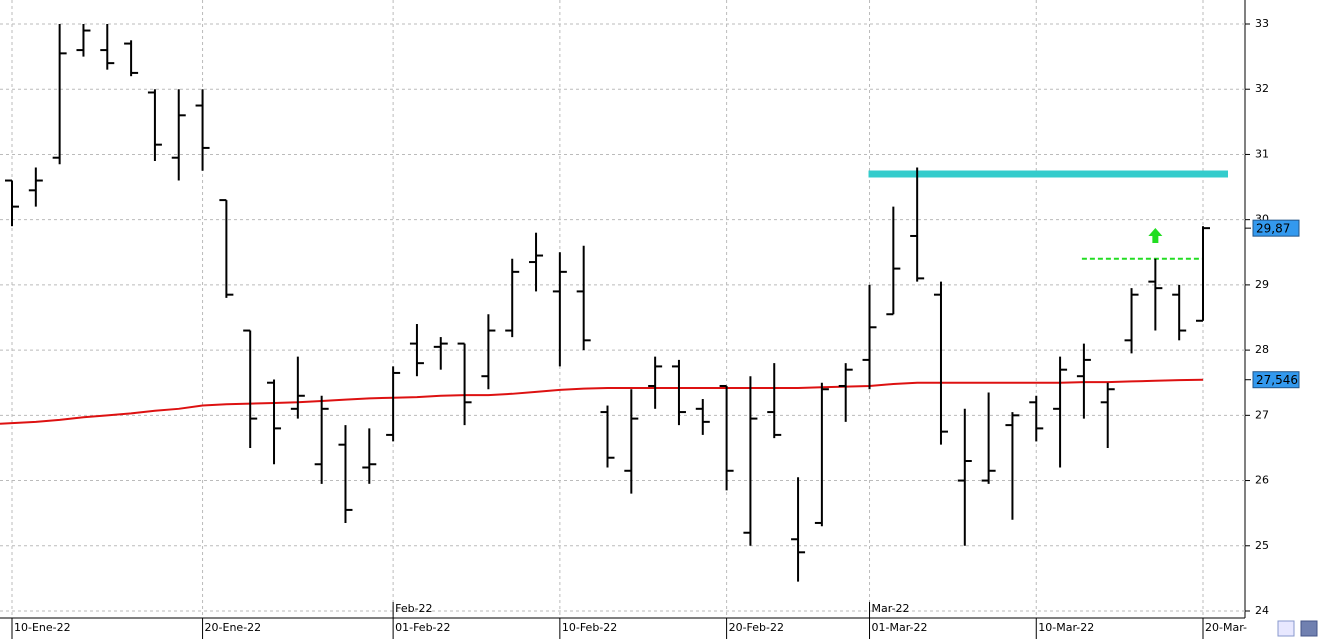  Describe the element at coordinates (1262, 284) in the screenshot. I see `y-tick-label: 29` at that location.